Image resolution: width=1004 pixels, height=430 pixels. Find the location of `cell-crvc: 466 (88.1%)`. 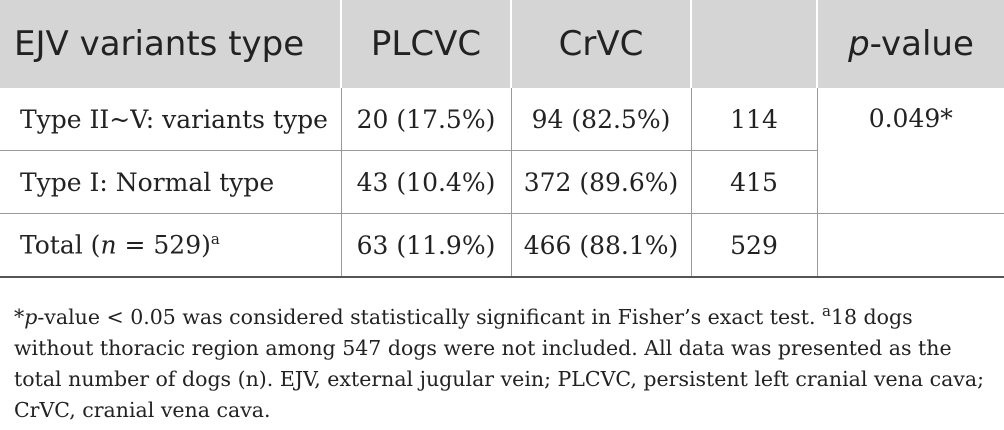

cell-crvc: 466 (88.1%) is located at coordinates (600, 245).